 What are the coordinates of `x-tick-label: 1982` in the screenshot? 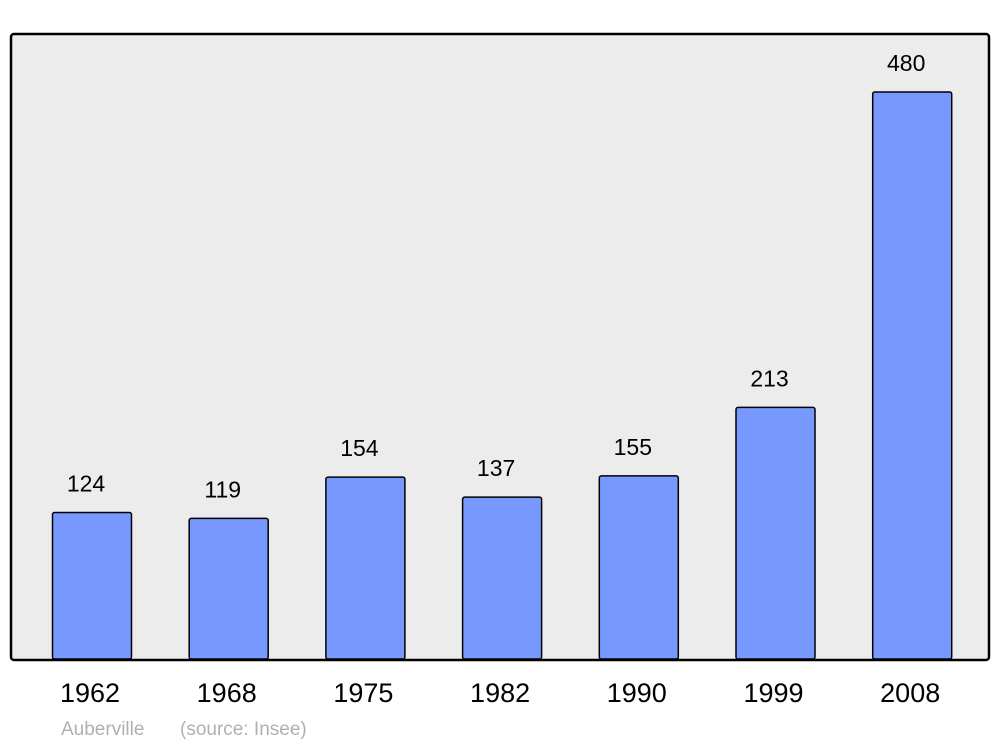 It's located at (500, 693).